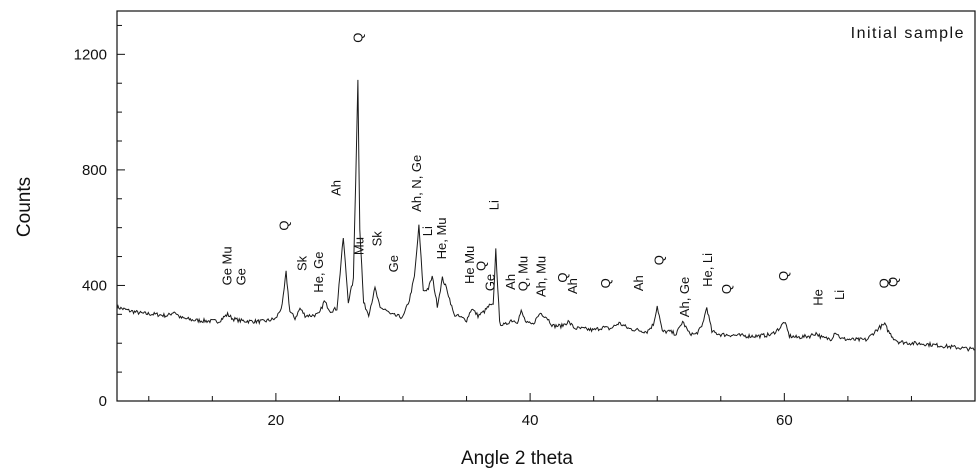 The height and width of the screenshot is (471, 977). What do you see at coordinates (469, 265) in the screenshot?
I see `peak-label: He Mu` at bounding box center [469, 265].